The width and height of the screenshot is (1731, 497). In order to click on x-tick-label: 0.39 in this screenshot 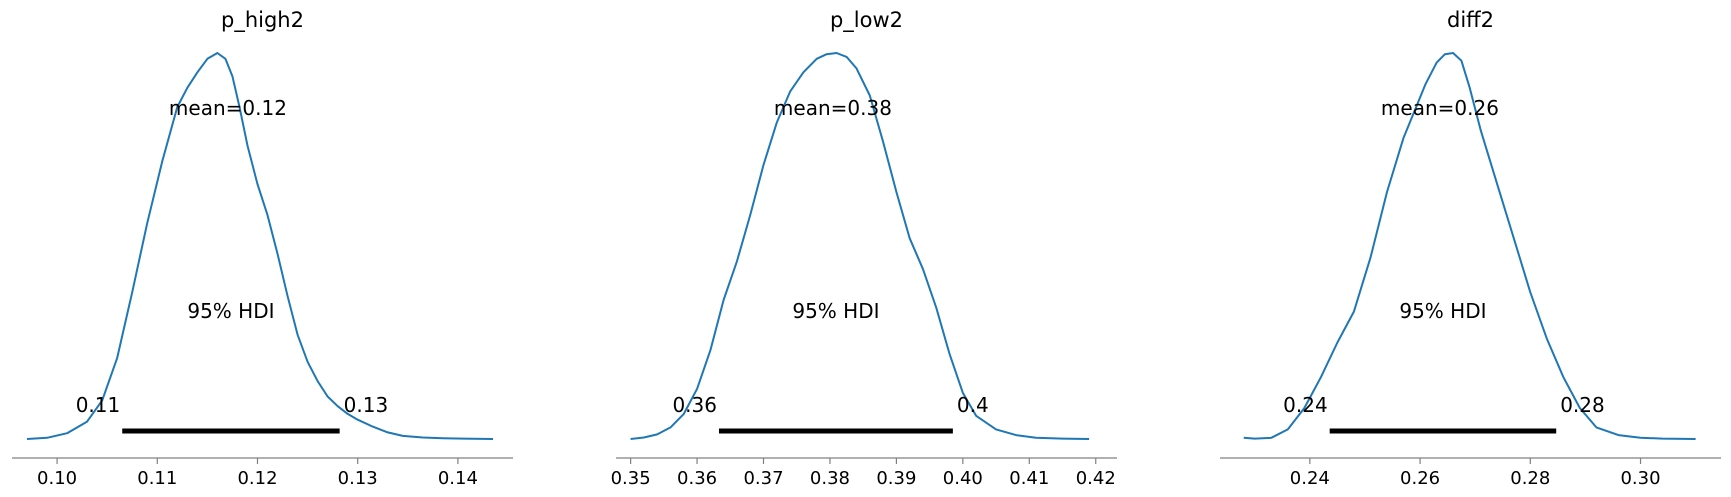, I will do `click(896, 478)`.